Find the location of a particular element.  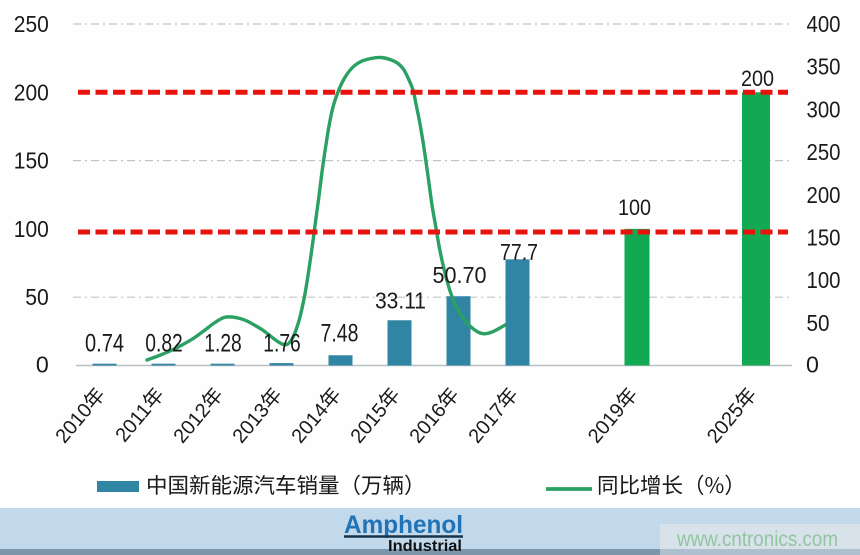

svg-text: www.cntronics.com is located at coordinates (757, 539).